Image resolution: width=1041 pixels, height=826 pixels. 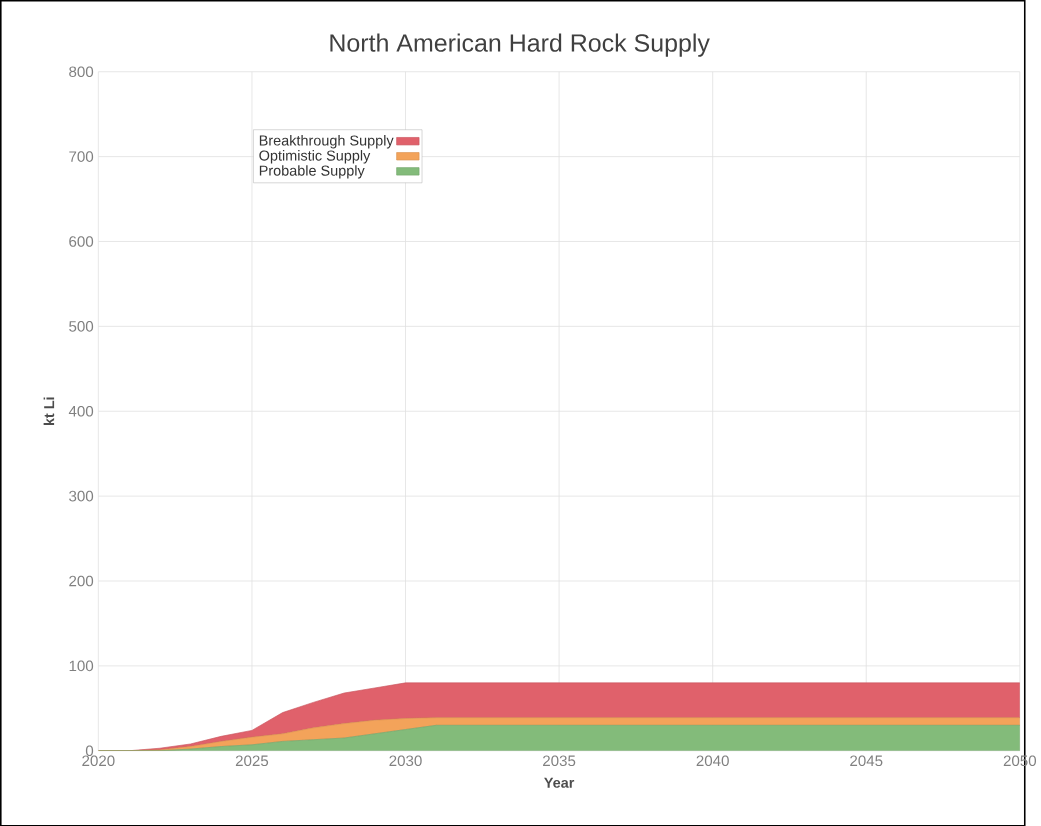 I want to click on y-tick-label: 800, so click(x=81, y=71).